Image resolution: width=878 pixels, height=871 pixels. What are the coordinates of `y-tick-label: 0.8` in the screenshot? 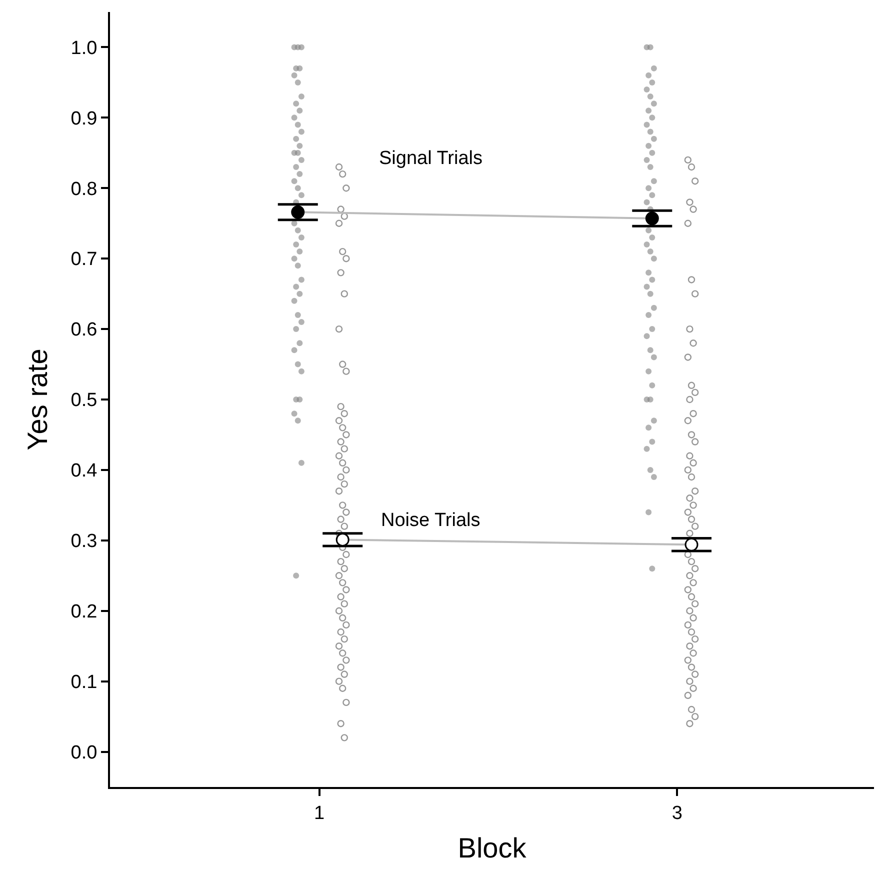 It's located at (84, 189).